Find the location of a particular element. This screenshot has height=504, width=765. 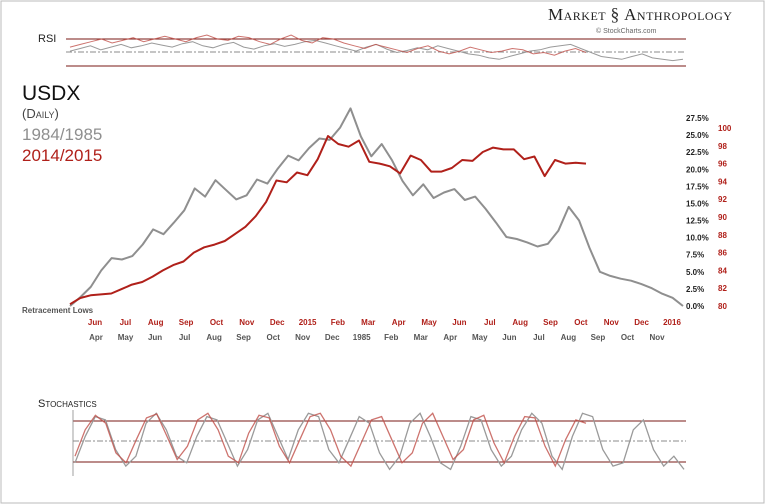

chart-subtitle: (Daily) is located at coordinates (40, 113).